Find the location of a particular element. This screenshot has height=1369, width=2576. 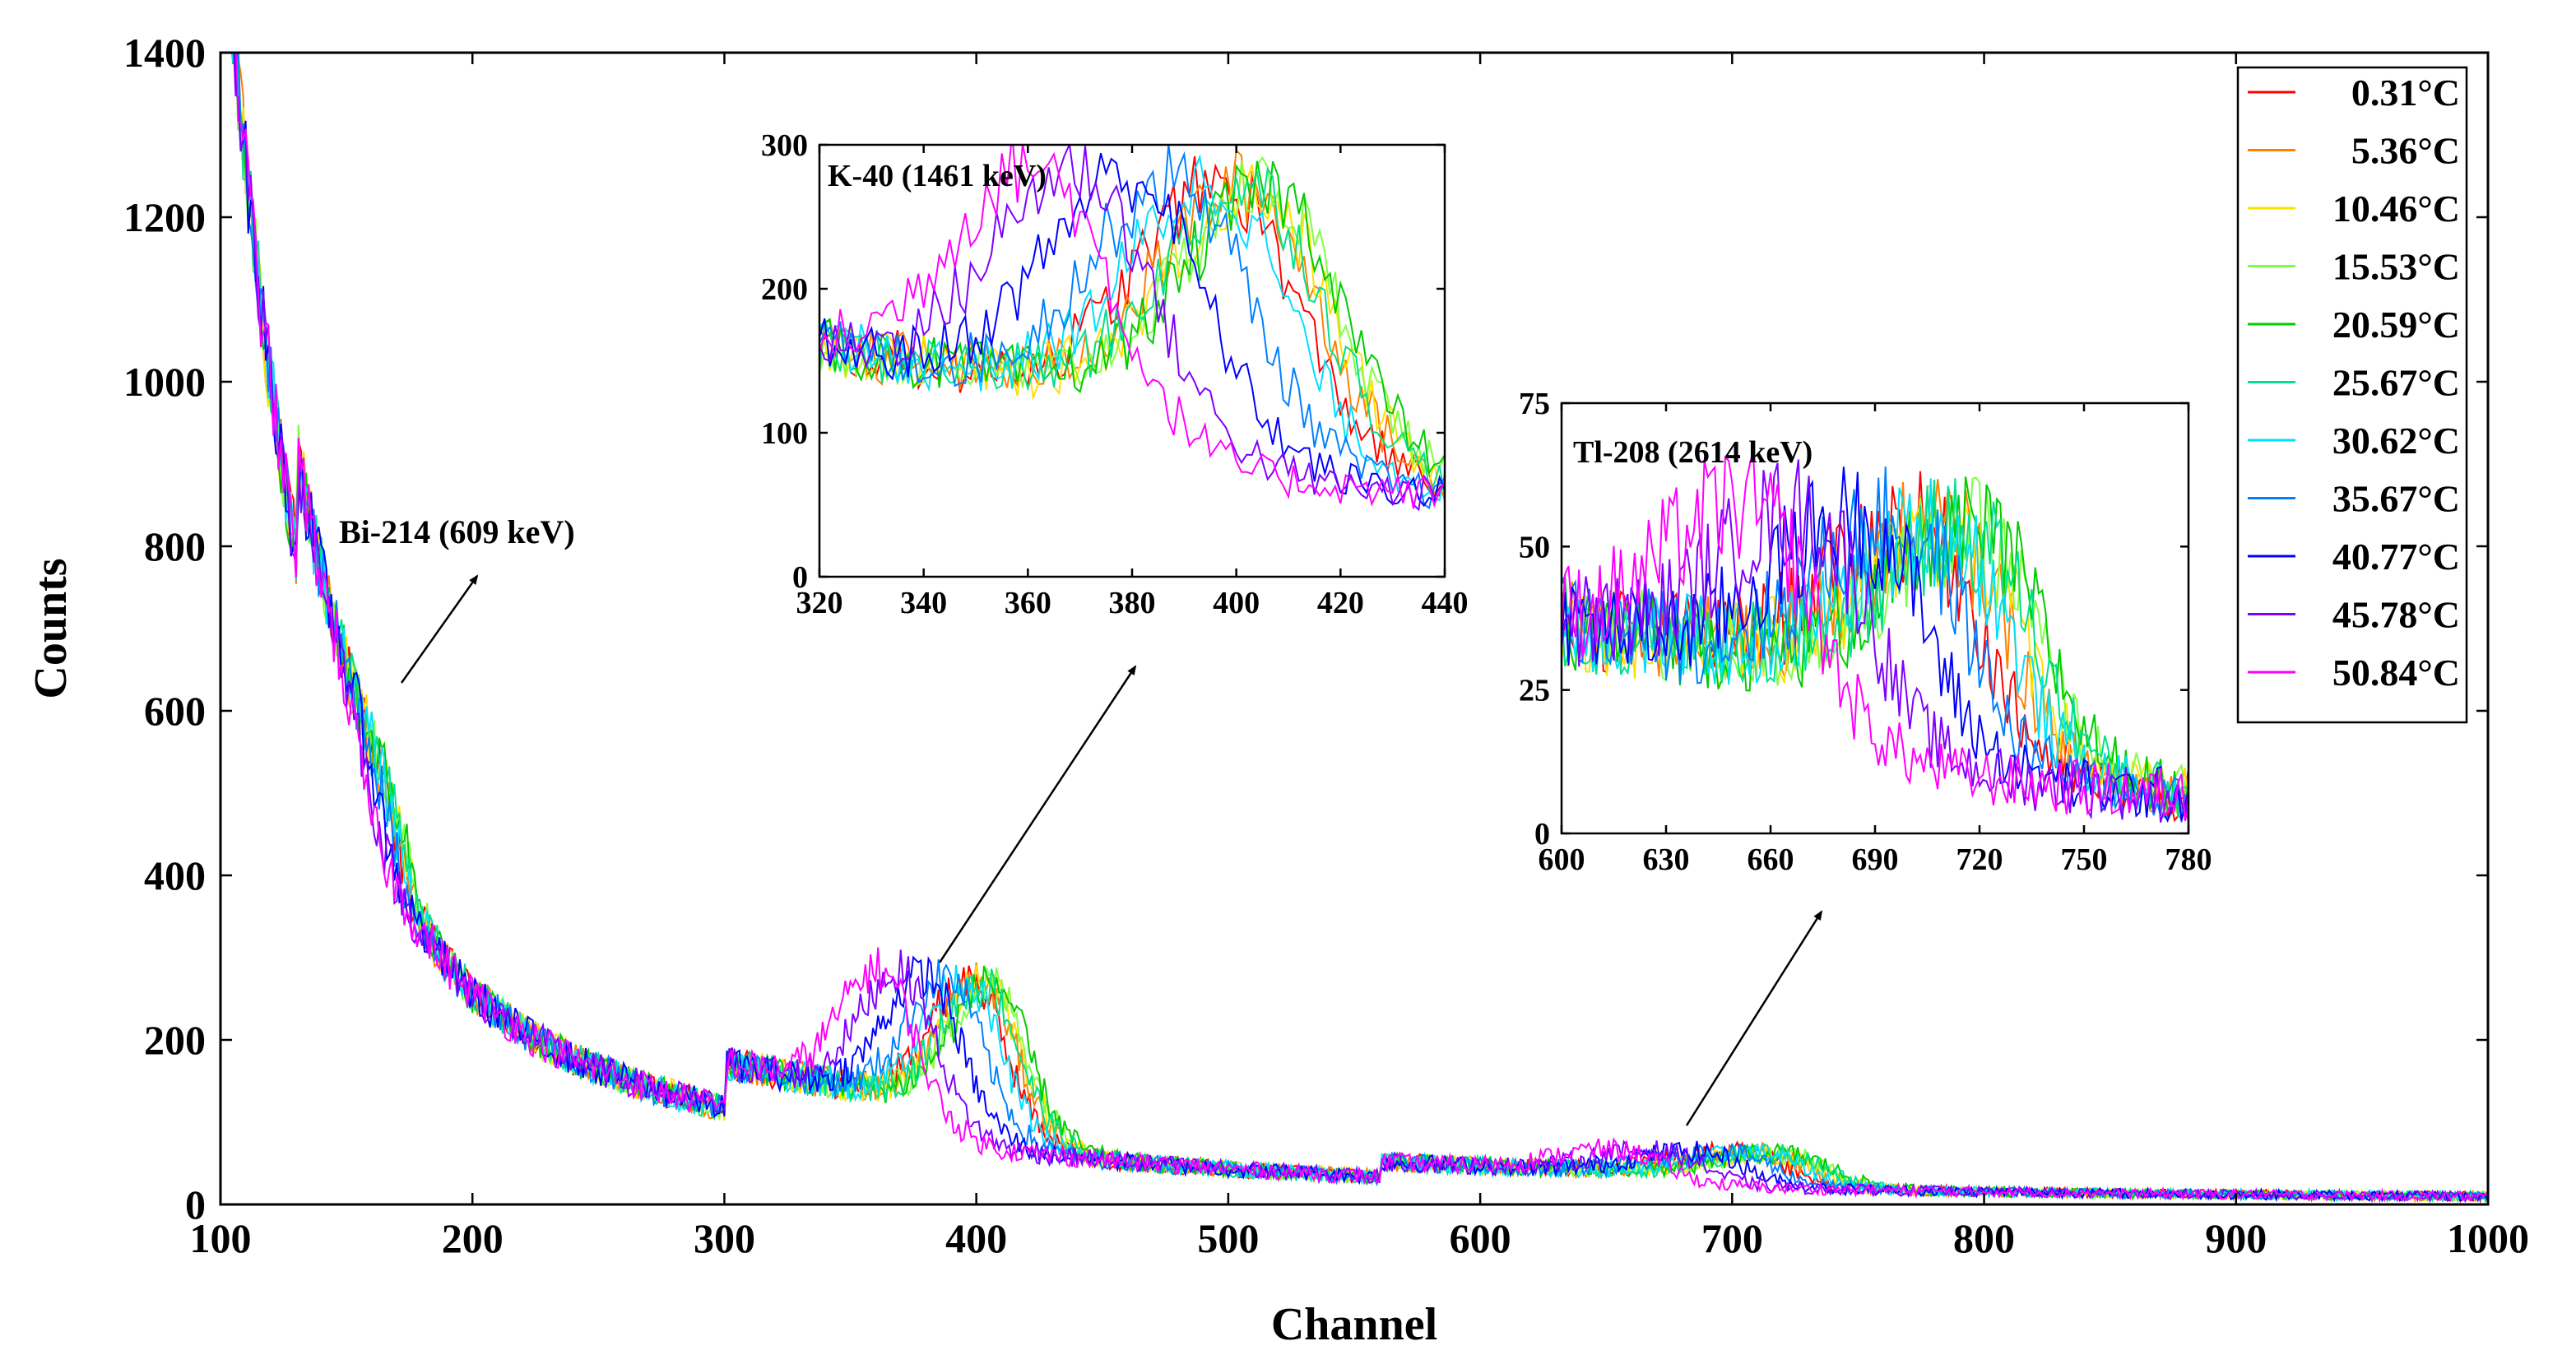

legend-label: 10.46°C is located at coordinates (2396, 209).